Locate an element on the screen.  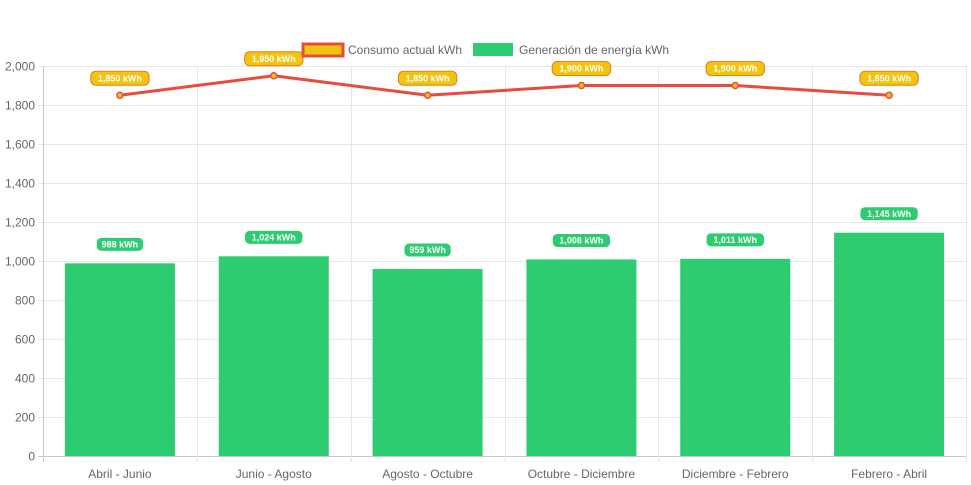
x-tick-label: Abril - Junio is located at coordinates (120, 474).